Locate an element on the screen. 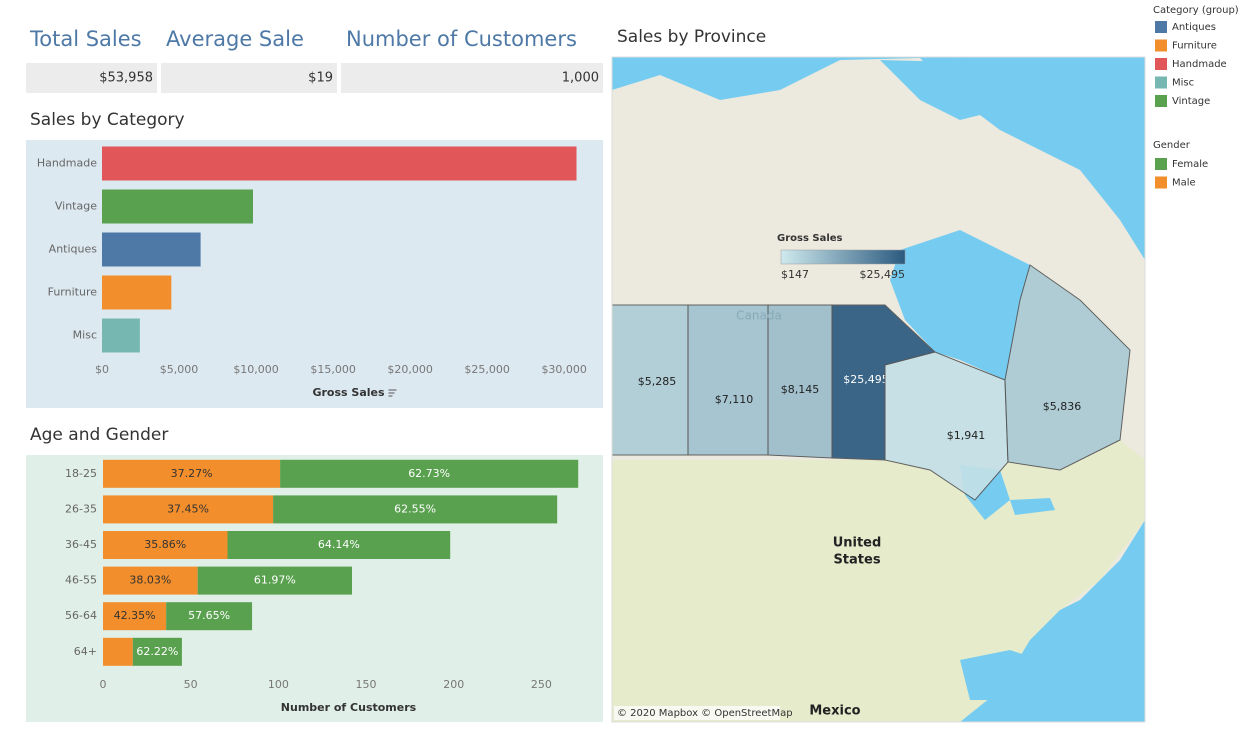 This screenshot has height=730, width=1241. bar-label: 62.22% is located at coordinates (157, 651).